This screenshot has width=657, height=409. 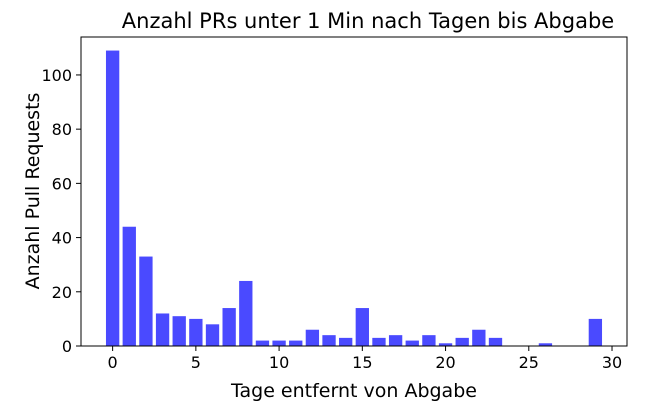 What do you see at coordinates (353, 391) in the screenshot?
I see `x-axis-label: Tage entfernt von Abgabe` at bounding box center [353, 391].